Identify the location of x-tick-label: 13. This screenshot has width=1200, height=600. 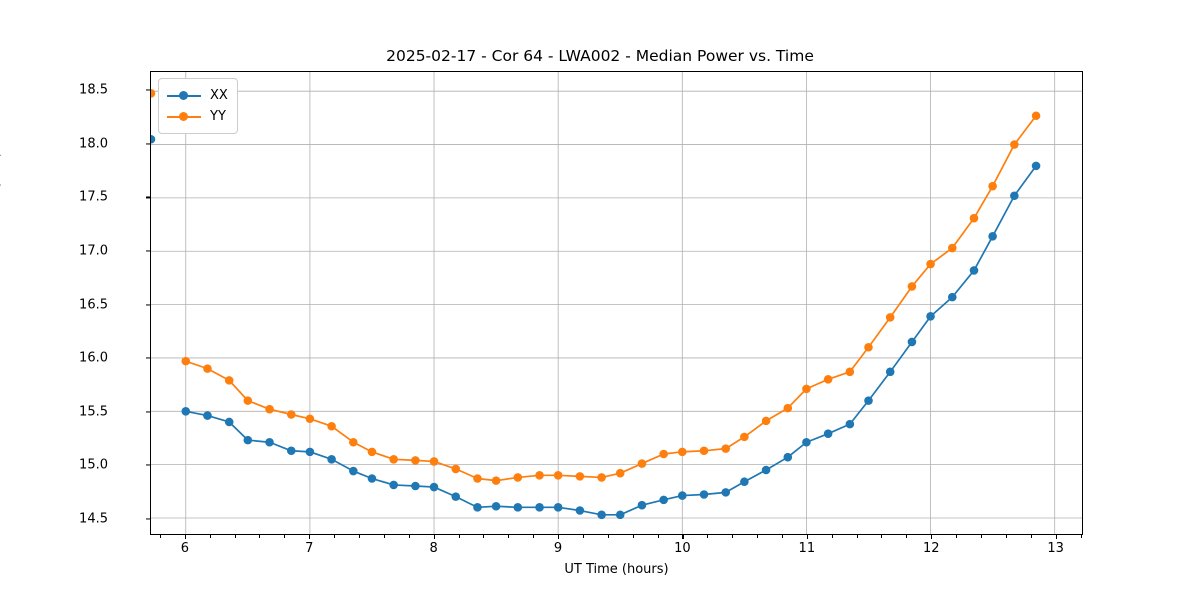
(1055, 548).